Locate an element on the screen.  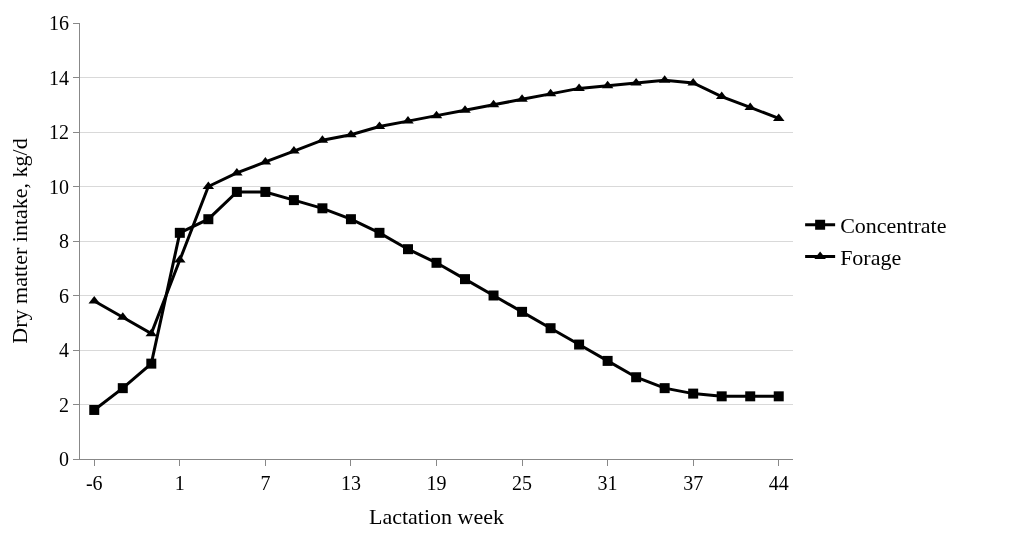
y-tick-label: 2 is located at coordinates (64, 404).